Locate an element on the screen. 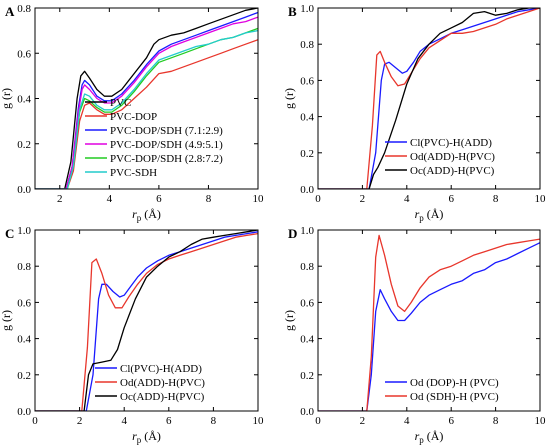 Image resolution: width=550 pixels, height=446 pixels. legend-label: Od (DOP)-H (PVC) is located at coordinates (454, 383).